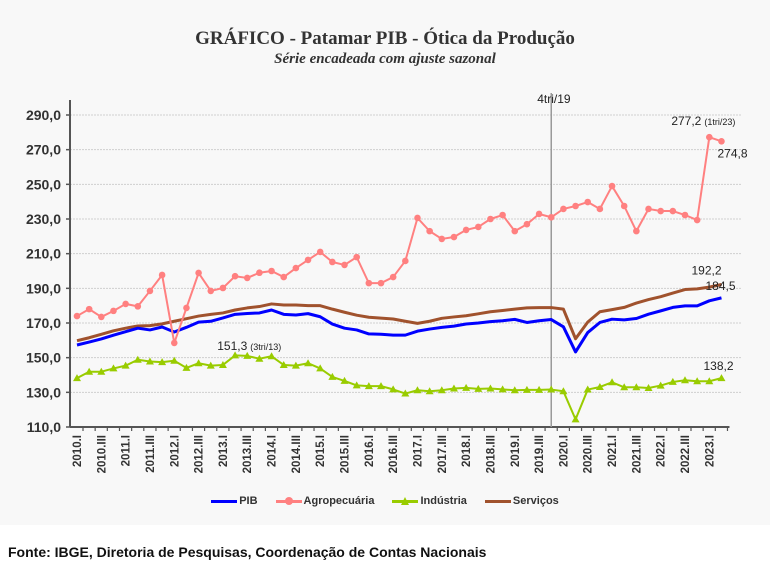 The height and width of the screenshot is (579, 770). What do you see at coordinates (102, 454) in the screenshot?
I see `x-tick-label: 2010.III` at bounding box center [102, 454].